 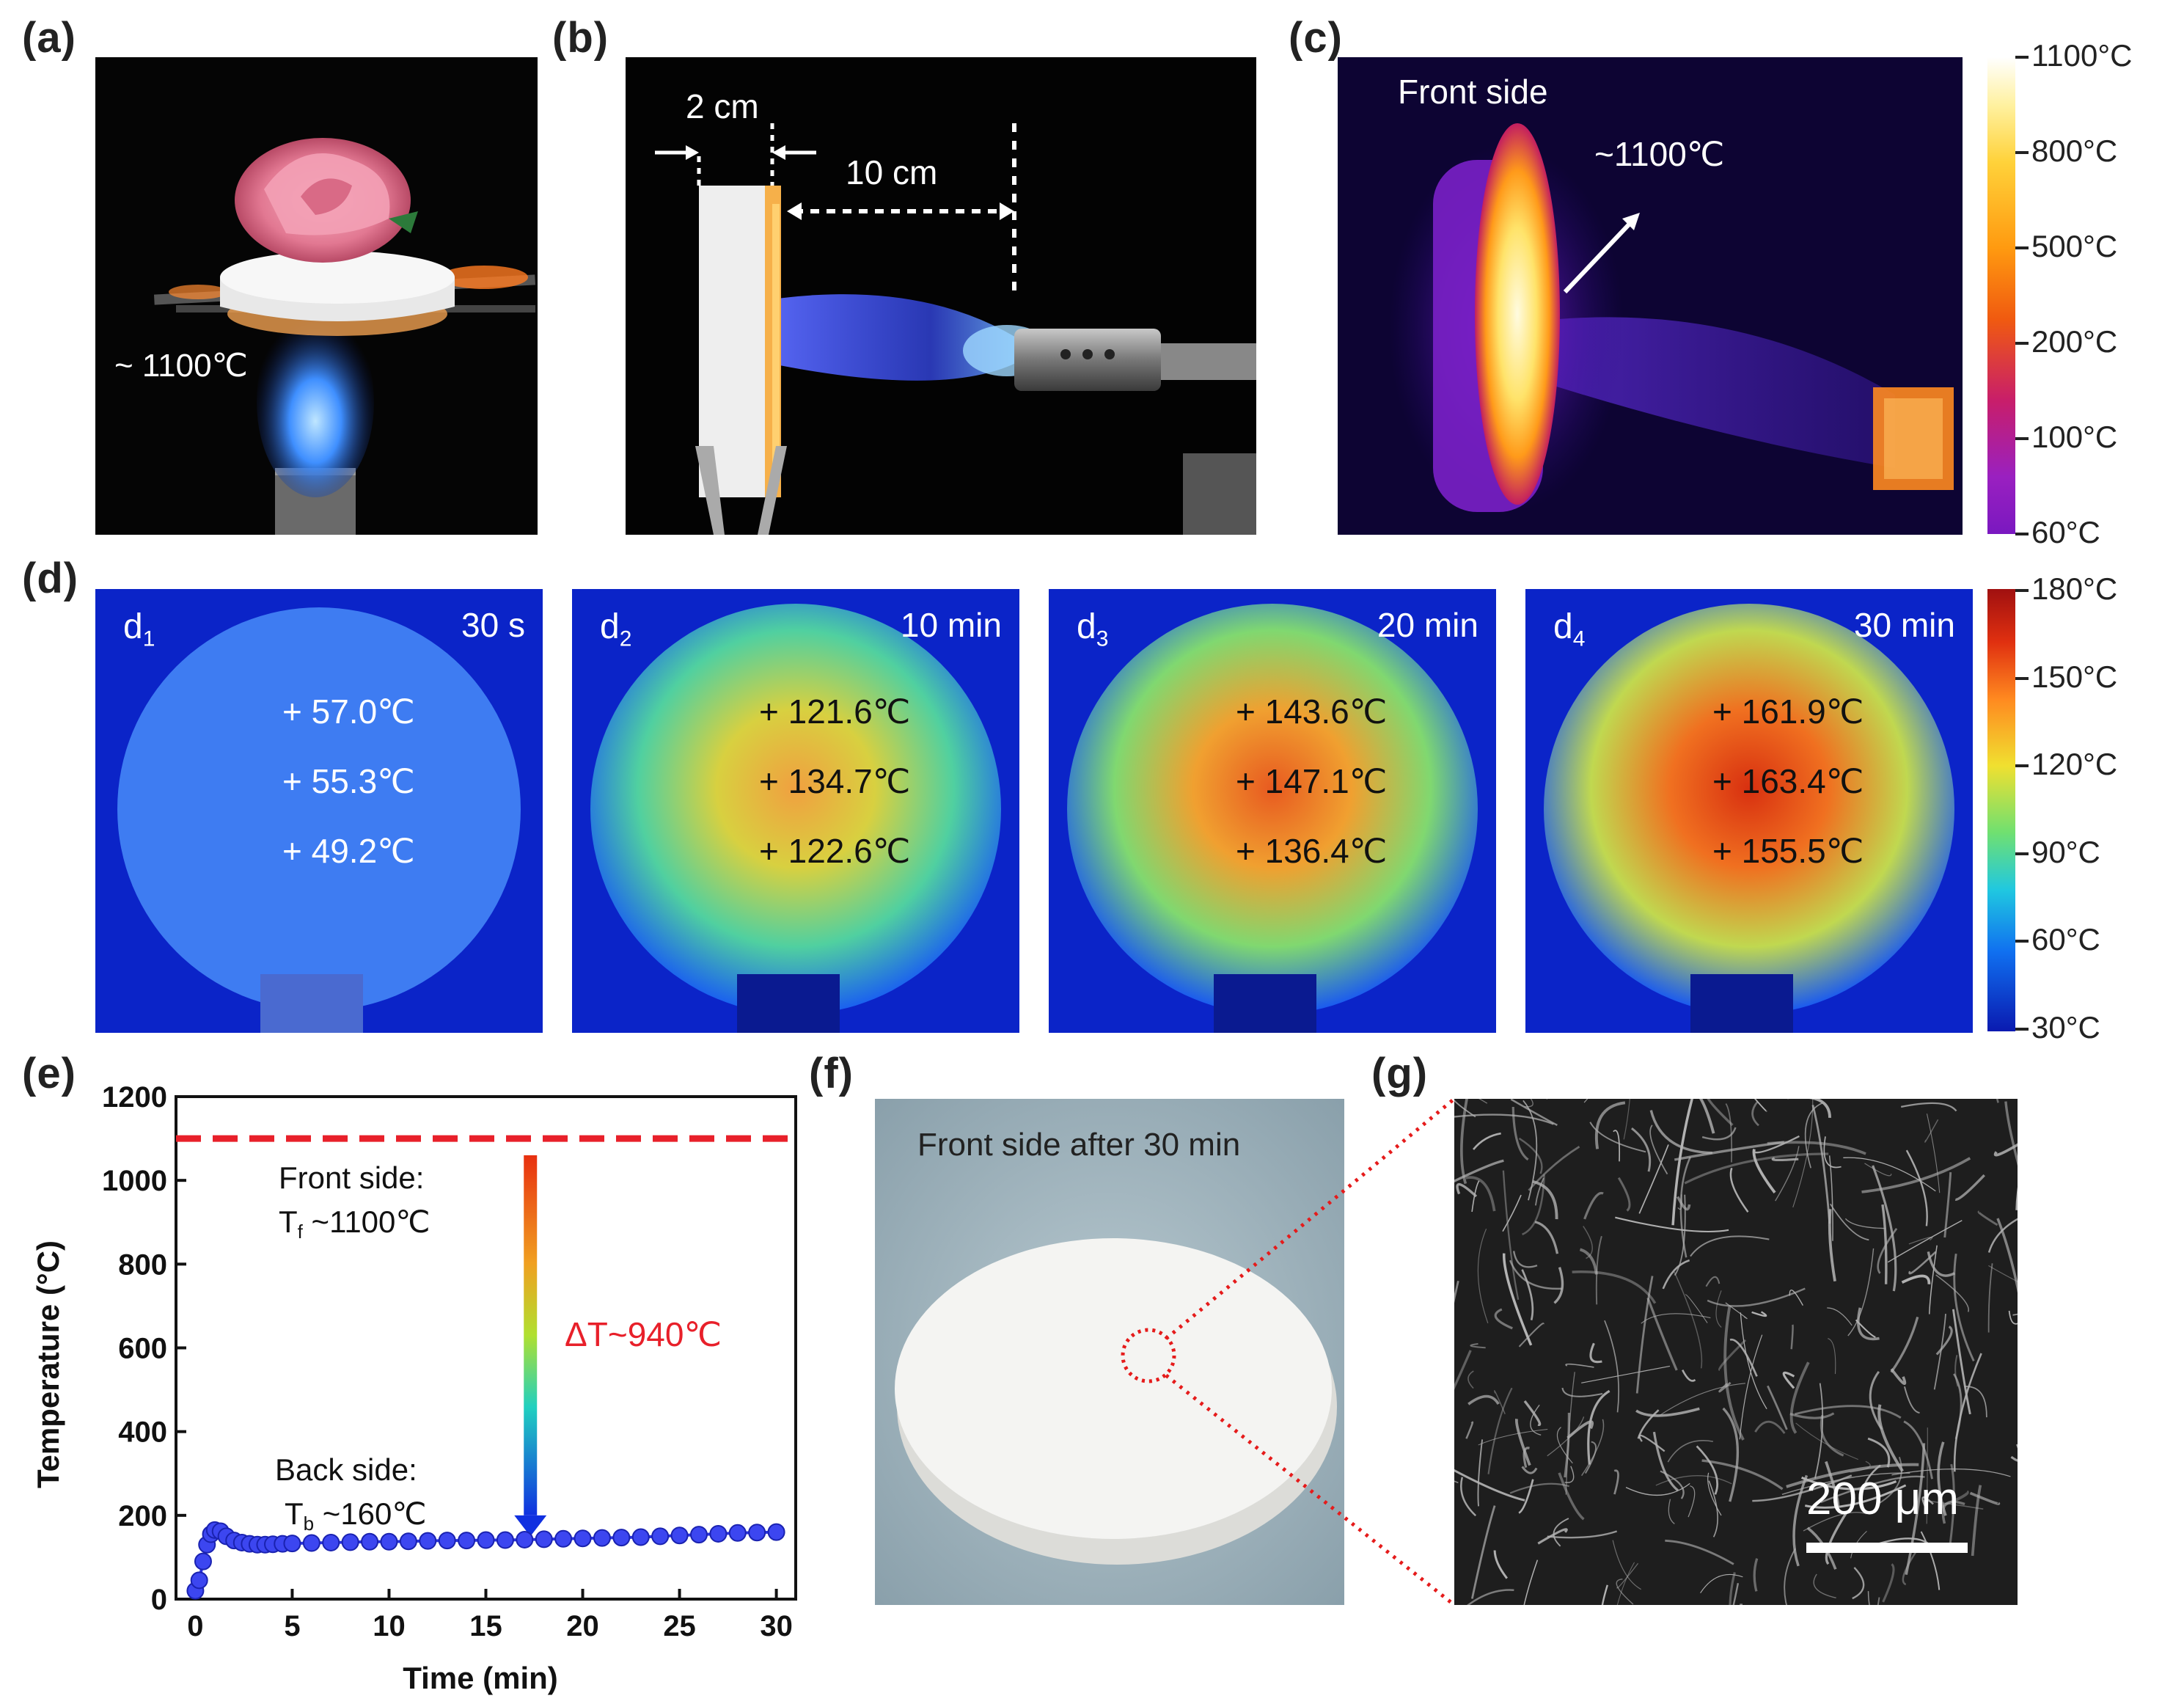 I want to click on thermal-point-reading: + 147.1℃, so click(x=1312, y=781).